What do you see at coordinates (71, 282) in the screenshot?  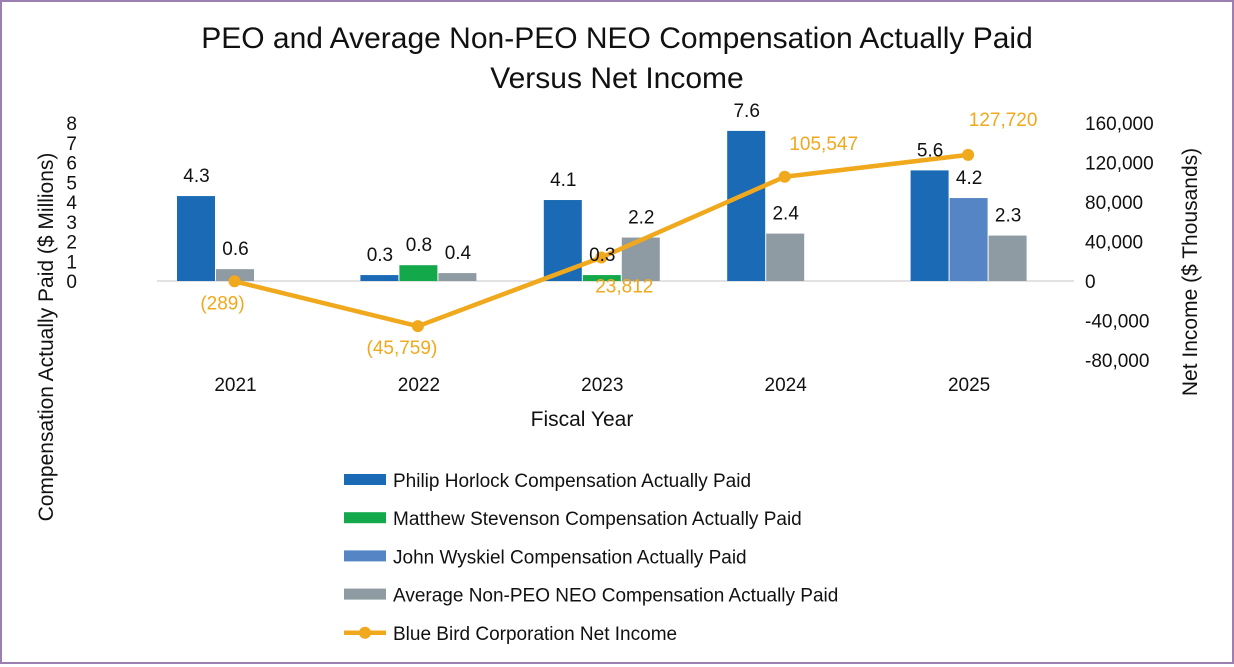 I see `y-tick-label: 0` at bounding box center [71, 282].